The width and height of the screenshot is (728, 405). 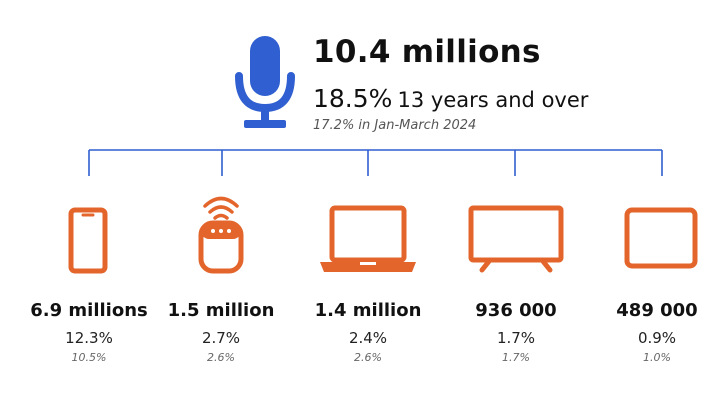 What do you see at coordinates (657, 310) in the screenshot?
I see `device-value: 489 000` at bounding box center [657, 310].